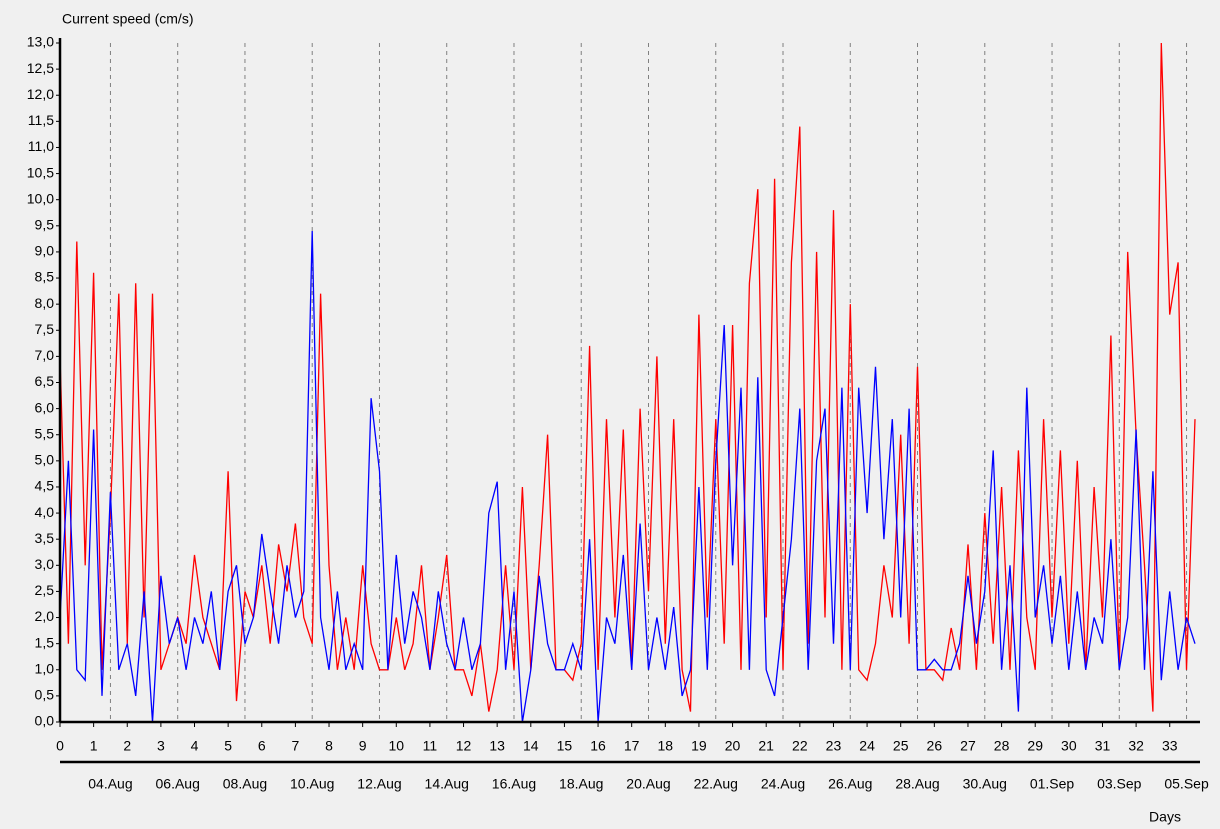 The image size is (1220, 829). What do you see at coordinates (127, 19) in the screenshot?
I see `chart-title: Current speed (cm/s)` at bounding box center [127, 19].